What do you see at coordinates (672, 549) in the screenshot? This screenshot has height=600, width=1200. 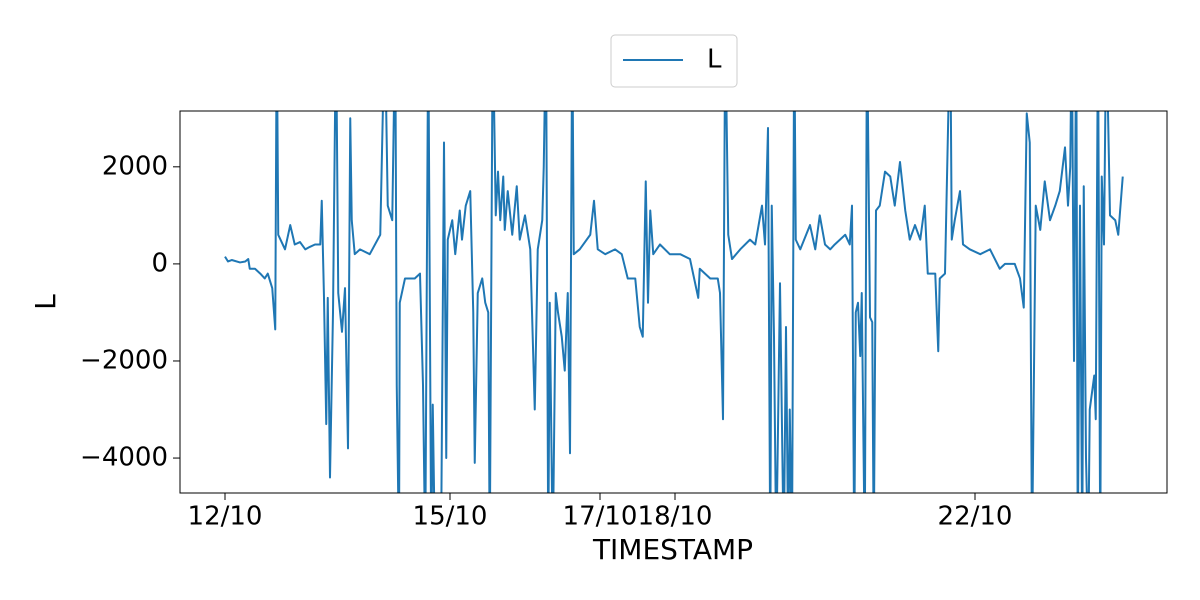 I see `x-axis-label: TIMESTAMP` at bounding box center [672, 549].